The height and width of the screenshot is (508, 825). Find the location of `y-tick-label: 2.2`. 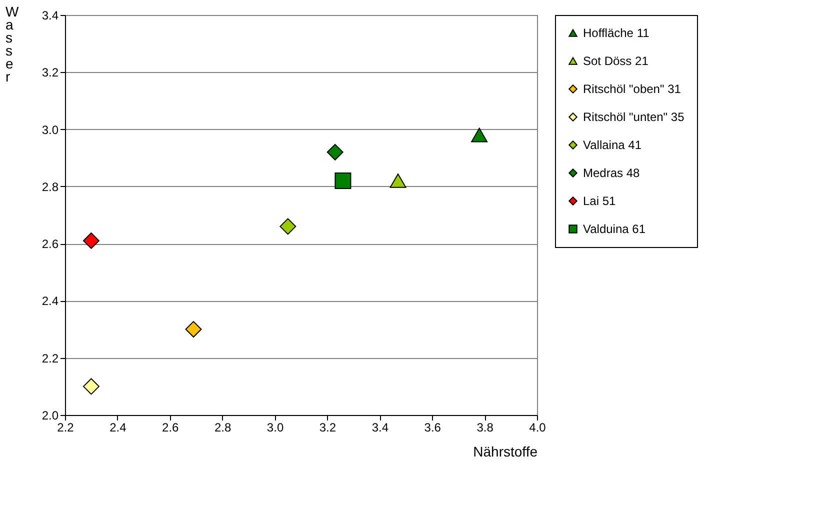

y-tick-label: 2.2 is located at coordinates (50, 358).